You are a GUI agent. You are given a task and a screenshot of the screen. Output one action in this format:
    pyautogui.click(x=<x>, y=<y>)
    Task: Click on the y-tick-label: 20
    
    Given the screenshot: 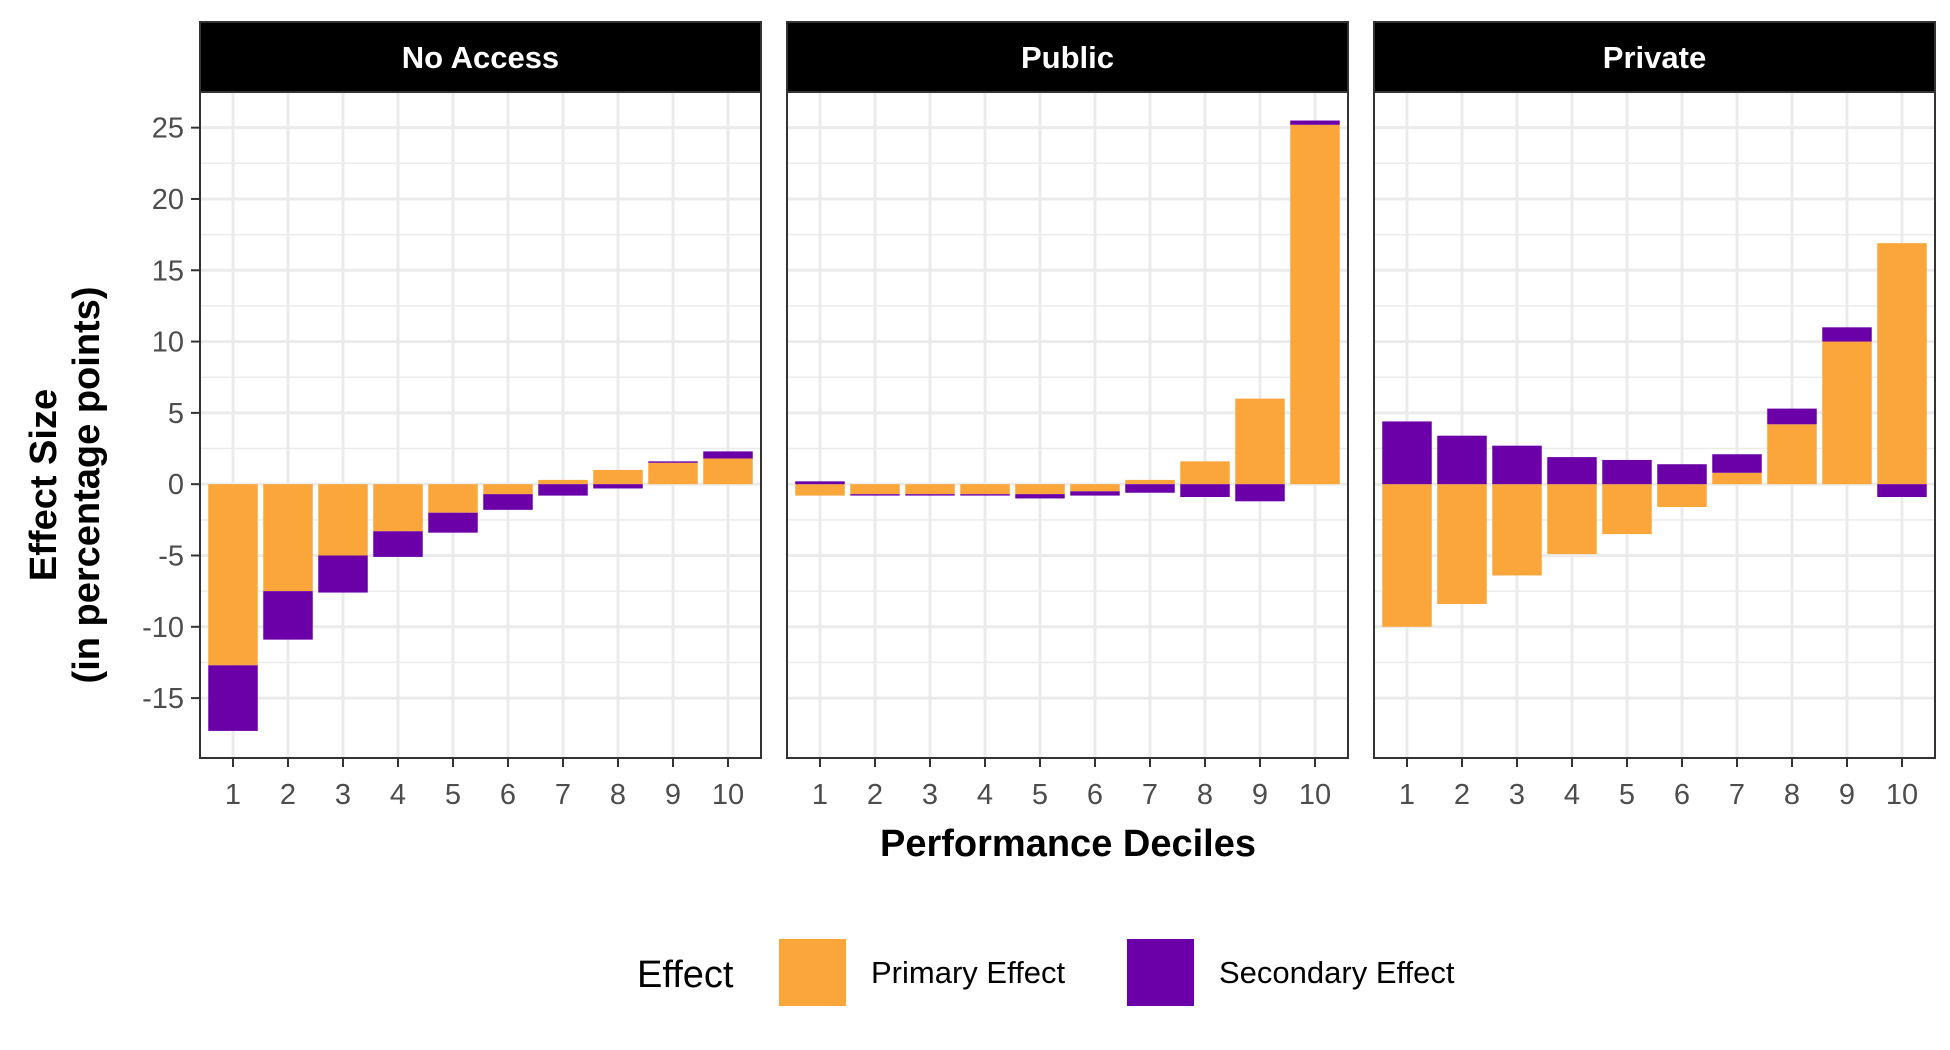 What is the action you would take?
    pyautogui.click(x=168, y=200)
    